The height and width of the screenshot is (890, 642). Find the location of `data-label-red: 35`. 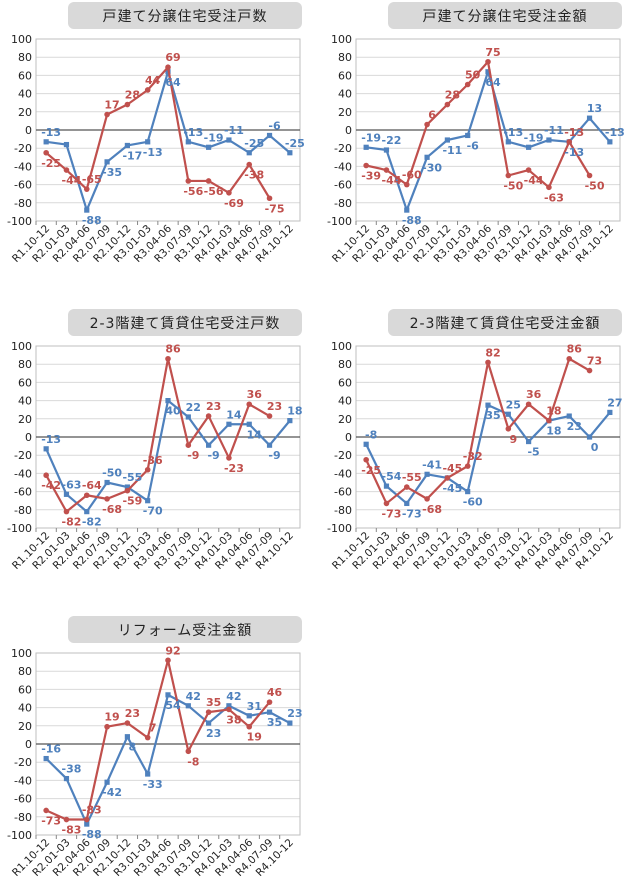

data-label-red: 35 is located at coordinates (213, 702).